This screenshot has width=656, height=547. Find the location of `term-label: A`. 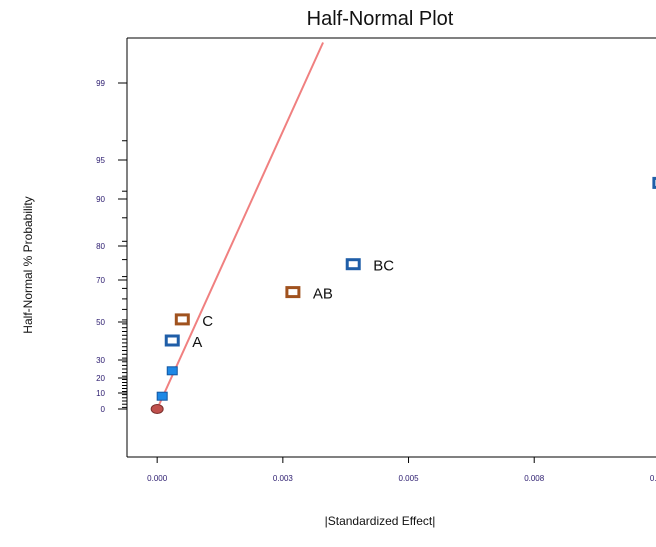

term-label: A is located at coordinates (197, 342).